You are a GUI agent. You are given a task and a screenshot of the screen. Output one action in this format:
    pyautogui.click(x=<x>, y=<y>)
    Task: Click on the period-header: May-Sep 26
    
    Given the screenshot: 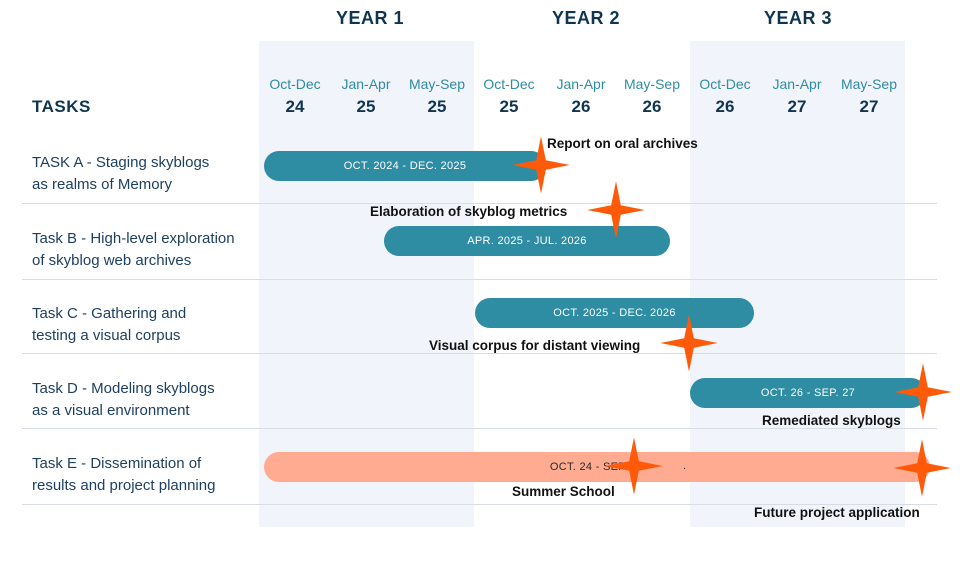 What is the action you would take?
    pyautogui.click(x=652, y=96)
    